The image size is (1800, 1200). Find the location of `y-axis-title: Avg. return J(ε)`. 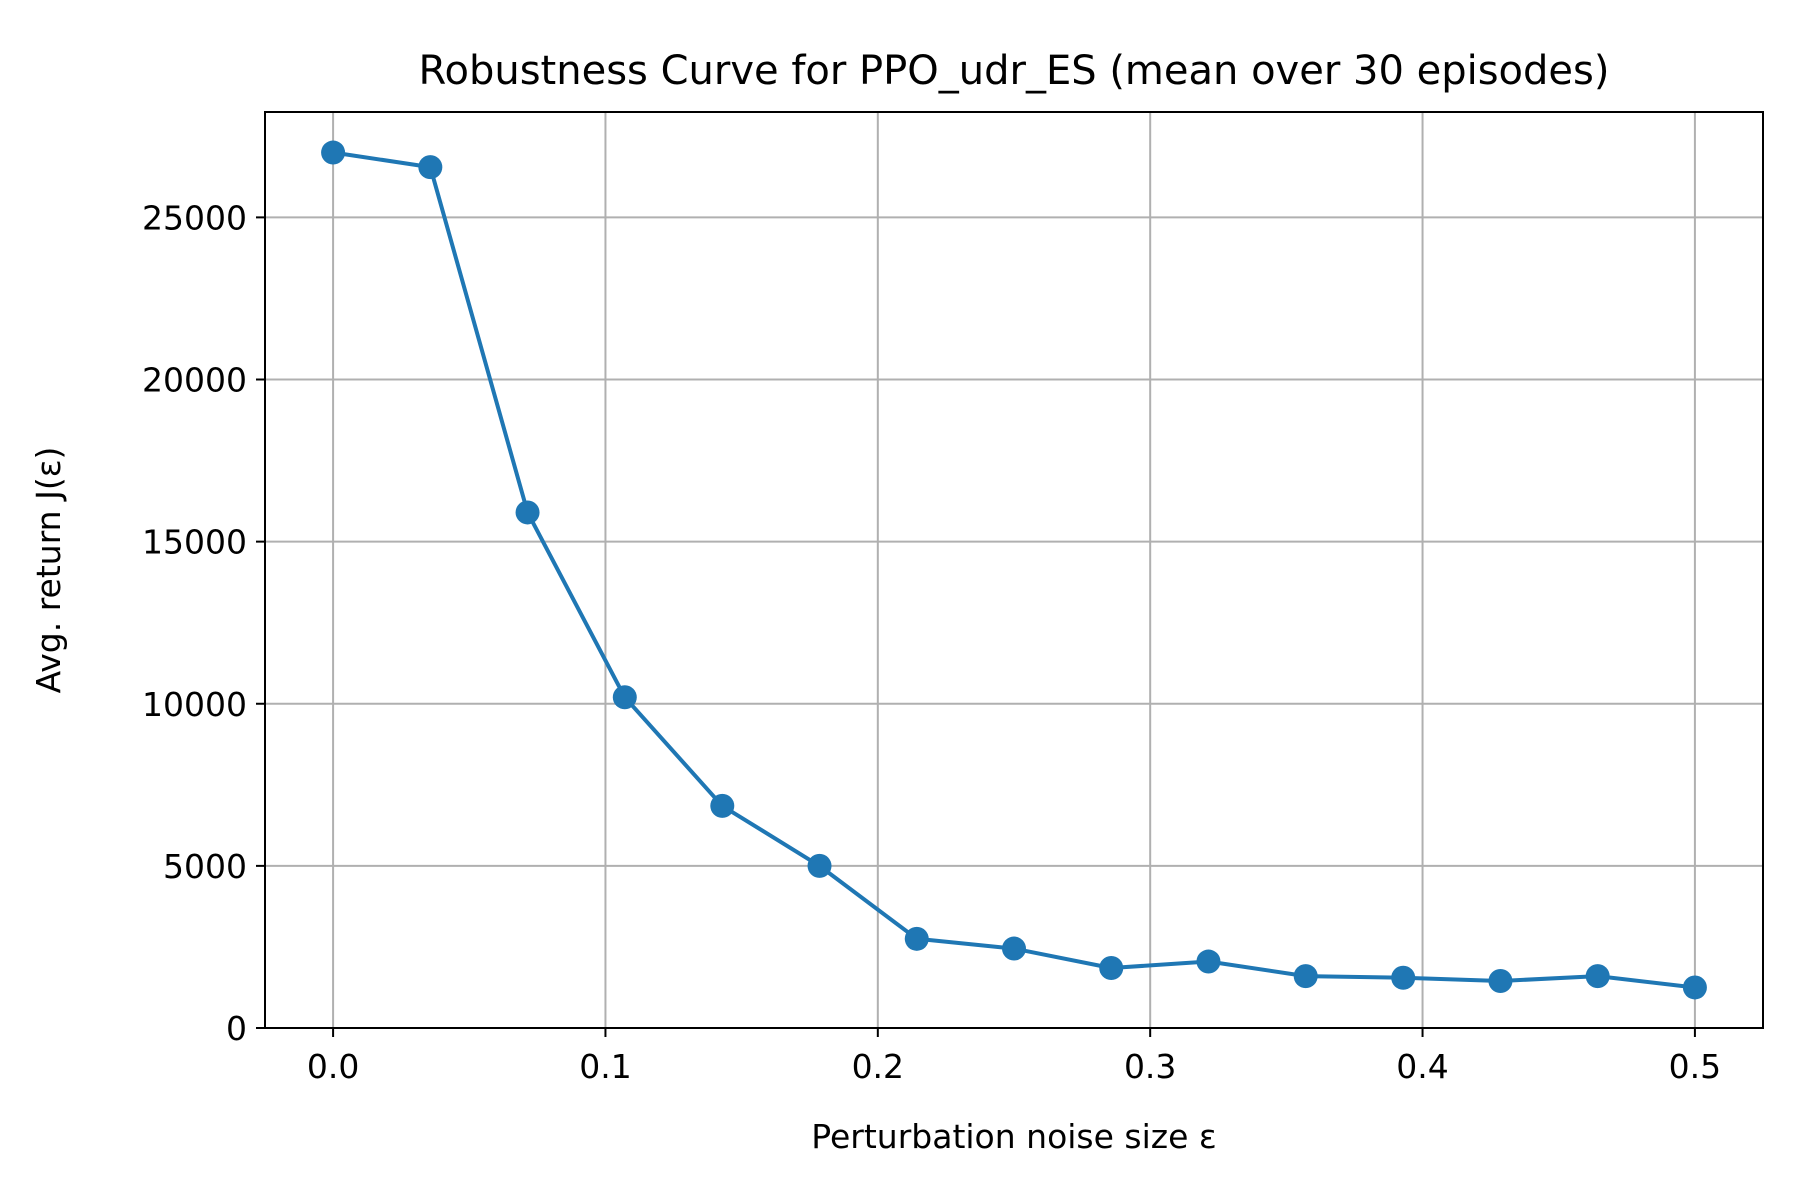

y-axis-title: Avg. return J(ε) is located at coordinates (48, 570).